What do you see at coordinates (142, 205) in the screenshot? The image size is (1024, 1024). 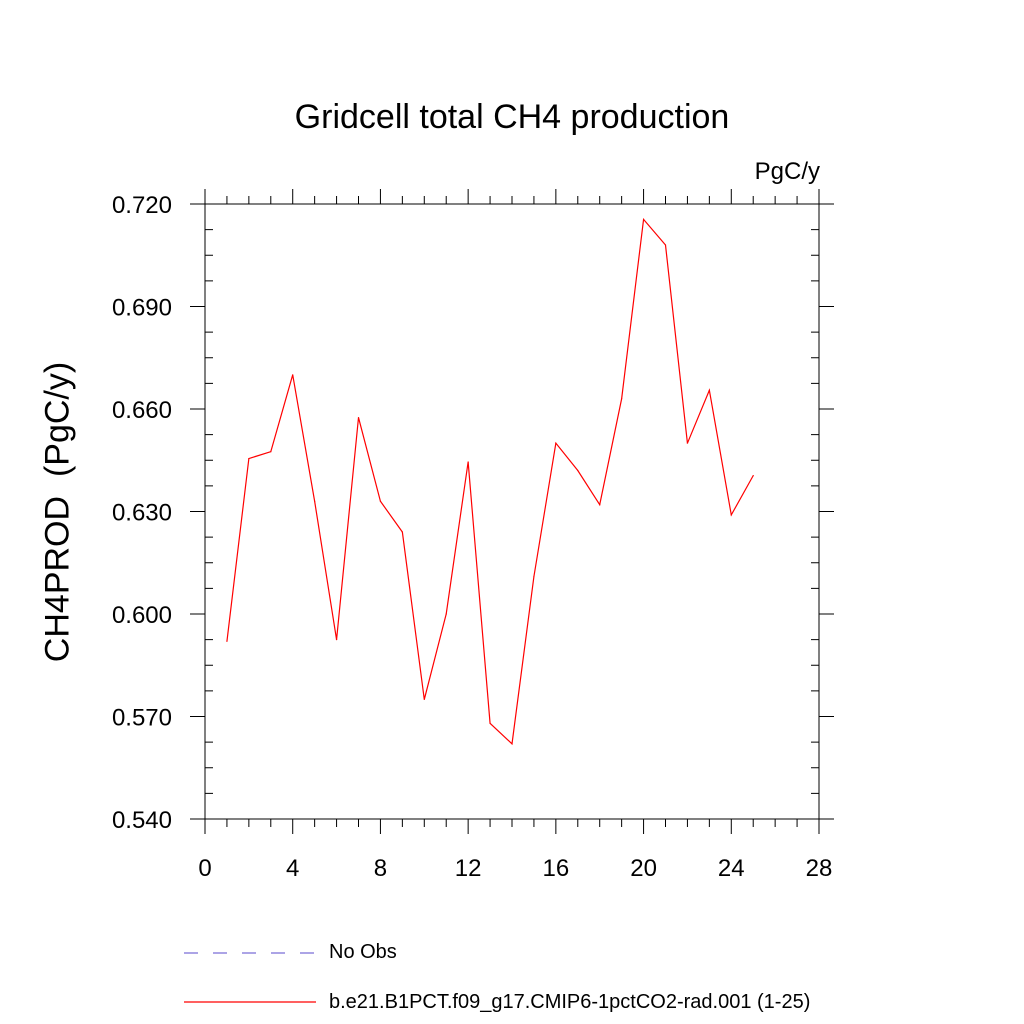 I see `y-tick-label: 0.720` at bounding box center [142, 205].